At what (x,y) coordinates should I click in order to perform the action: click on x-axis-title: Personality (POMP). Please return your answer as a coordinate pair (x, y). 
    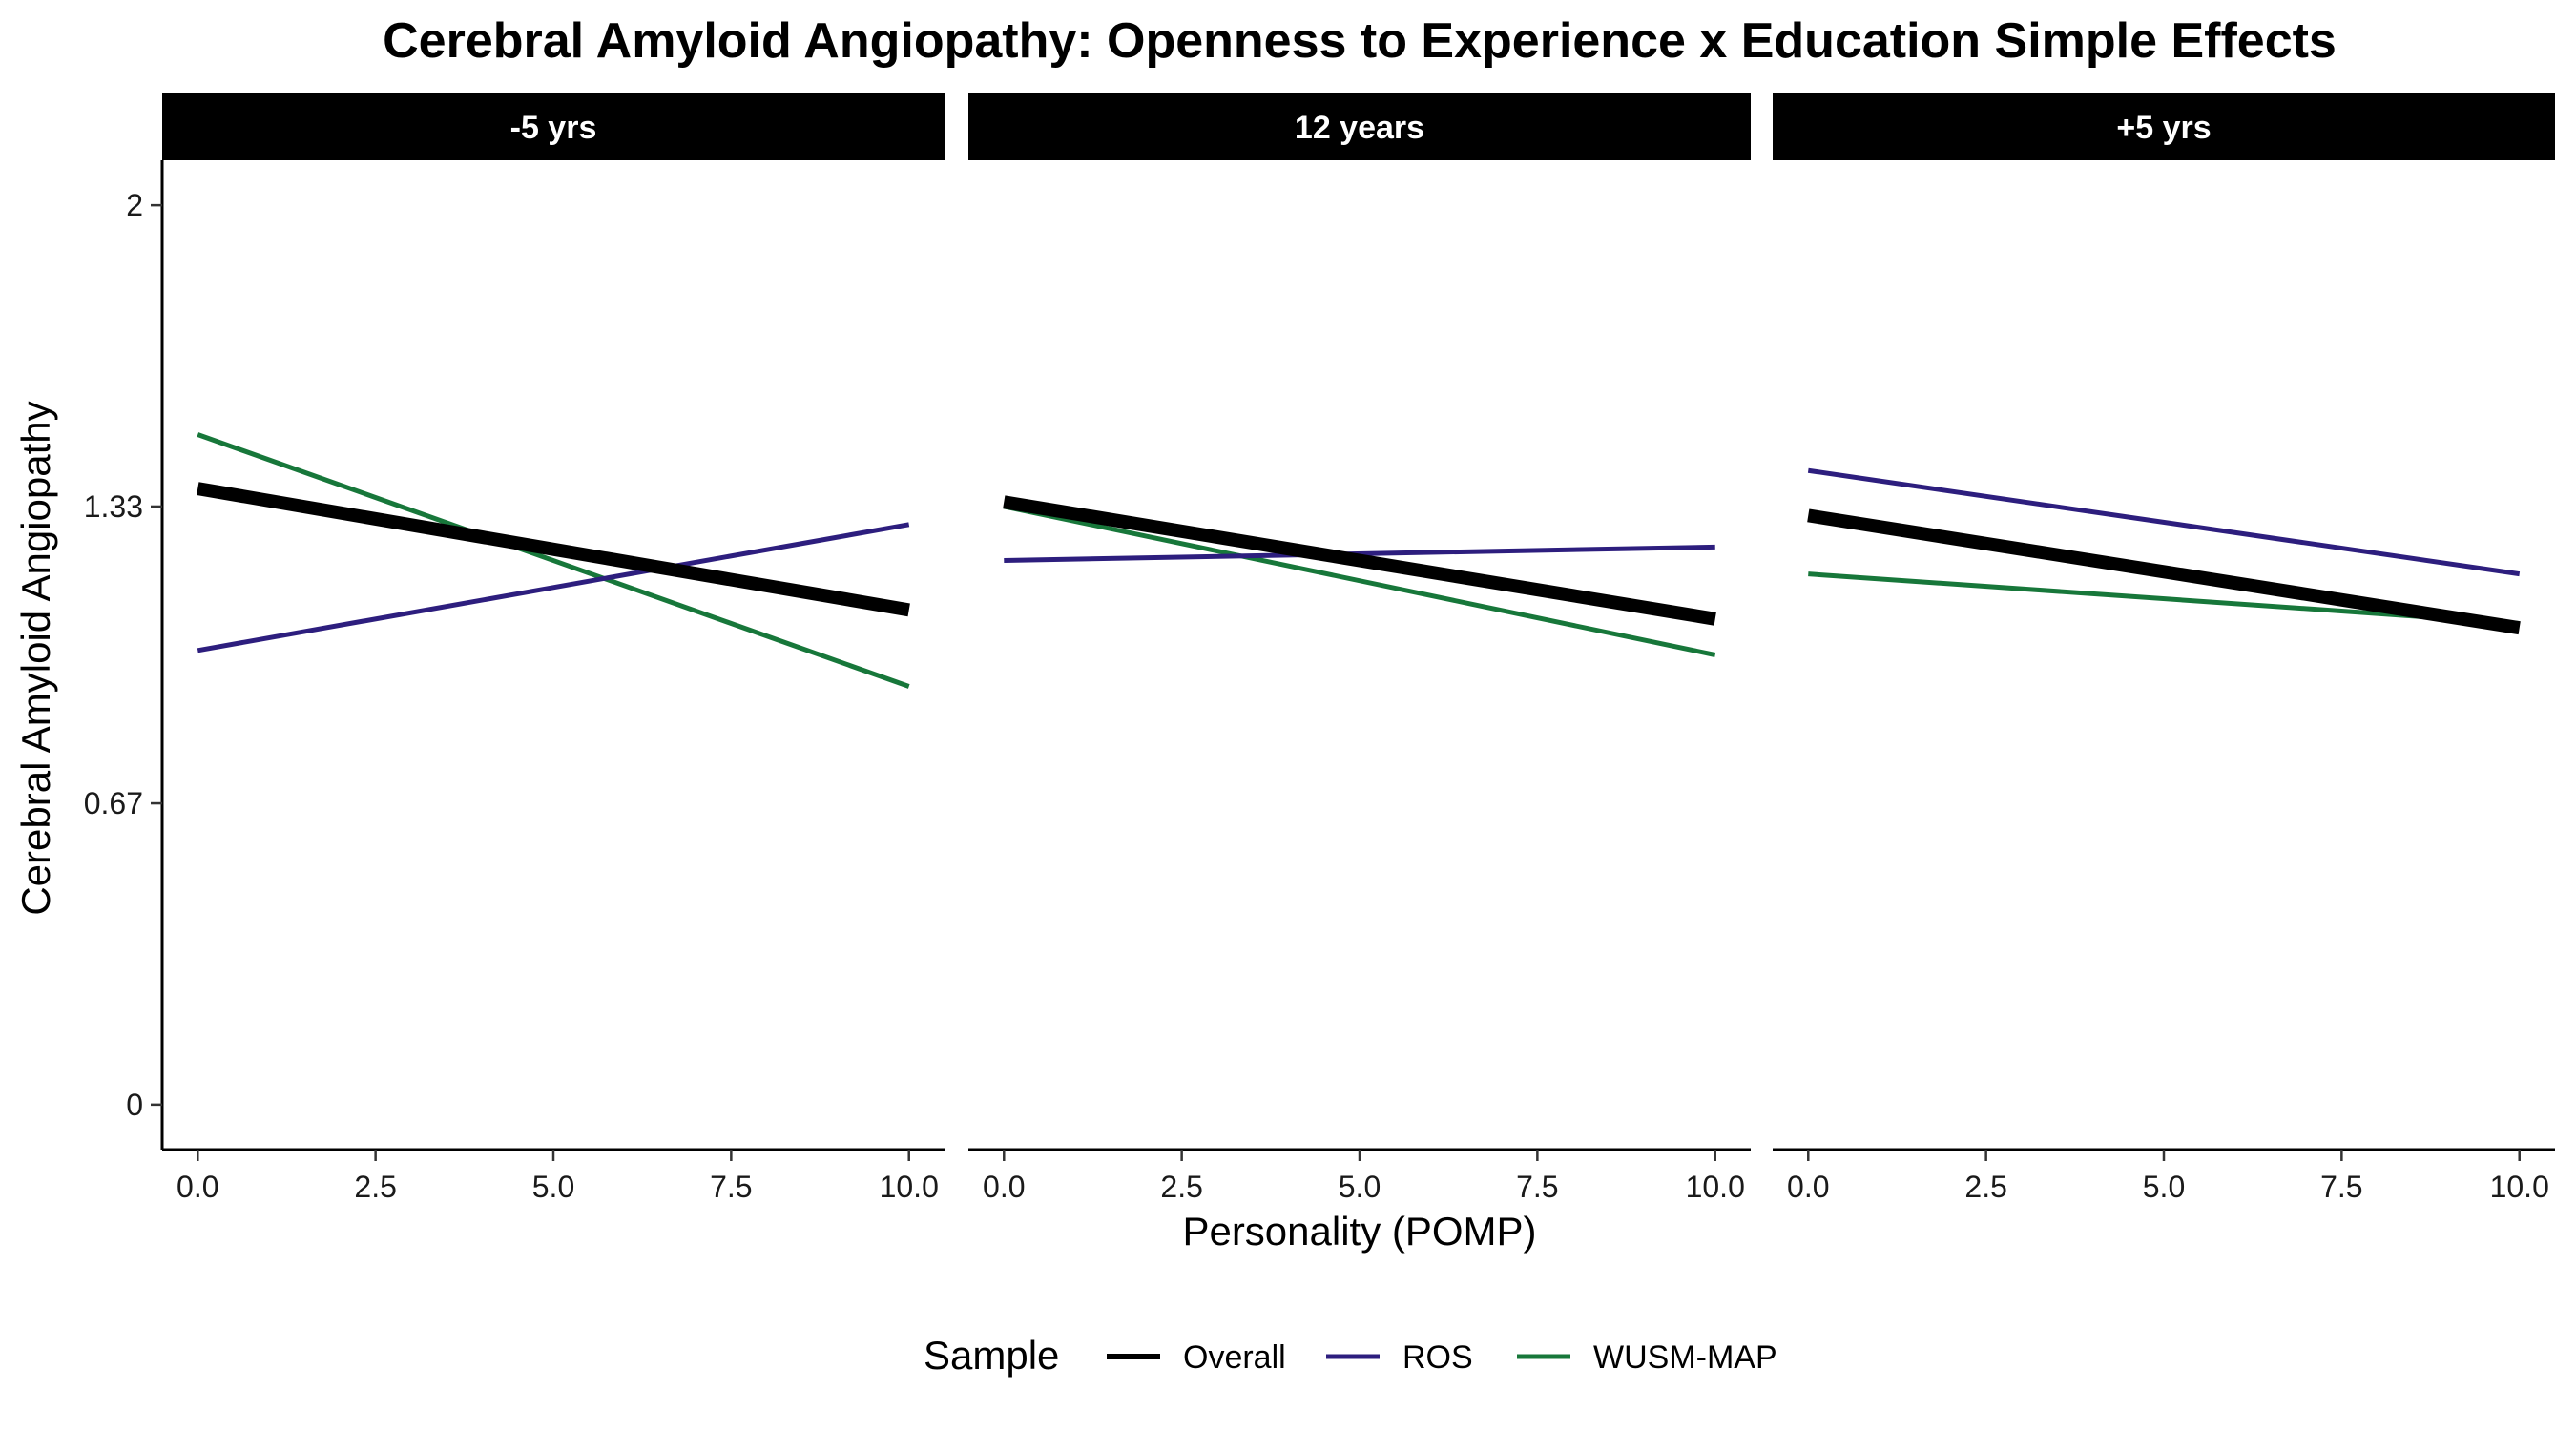
    Looking at the image, I should click on (1359, 1231).